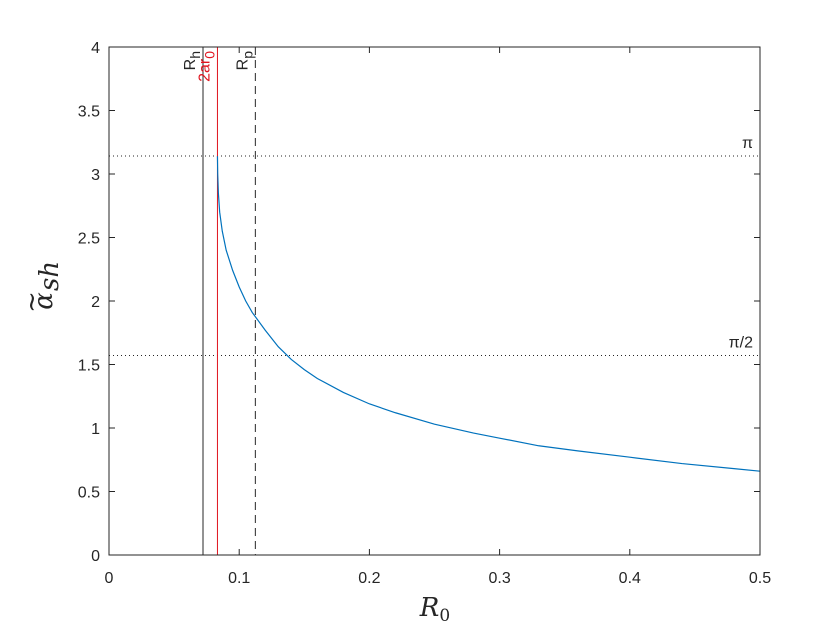  I want to click on vertical-line-label: 2ar0, so click(206, 66).